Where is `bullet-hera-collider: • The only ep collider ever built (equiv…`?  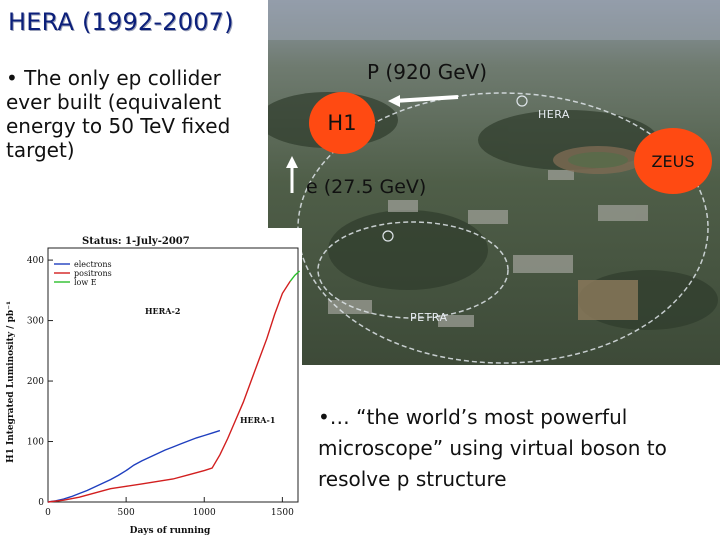
bullet-hera-collider: • The only ep collider ever built (equiv… is located at coordinates (118, 114).